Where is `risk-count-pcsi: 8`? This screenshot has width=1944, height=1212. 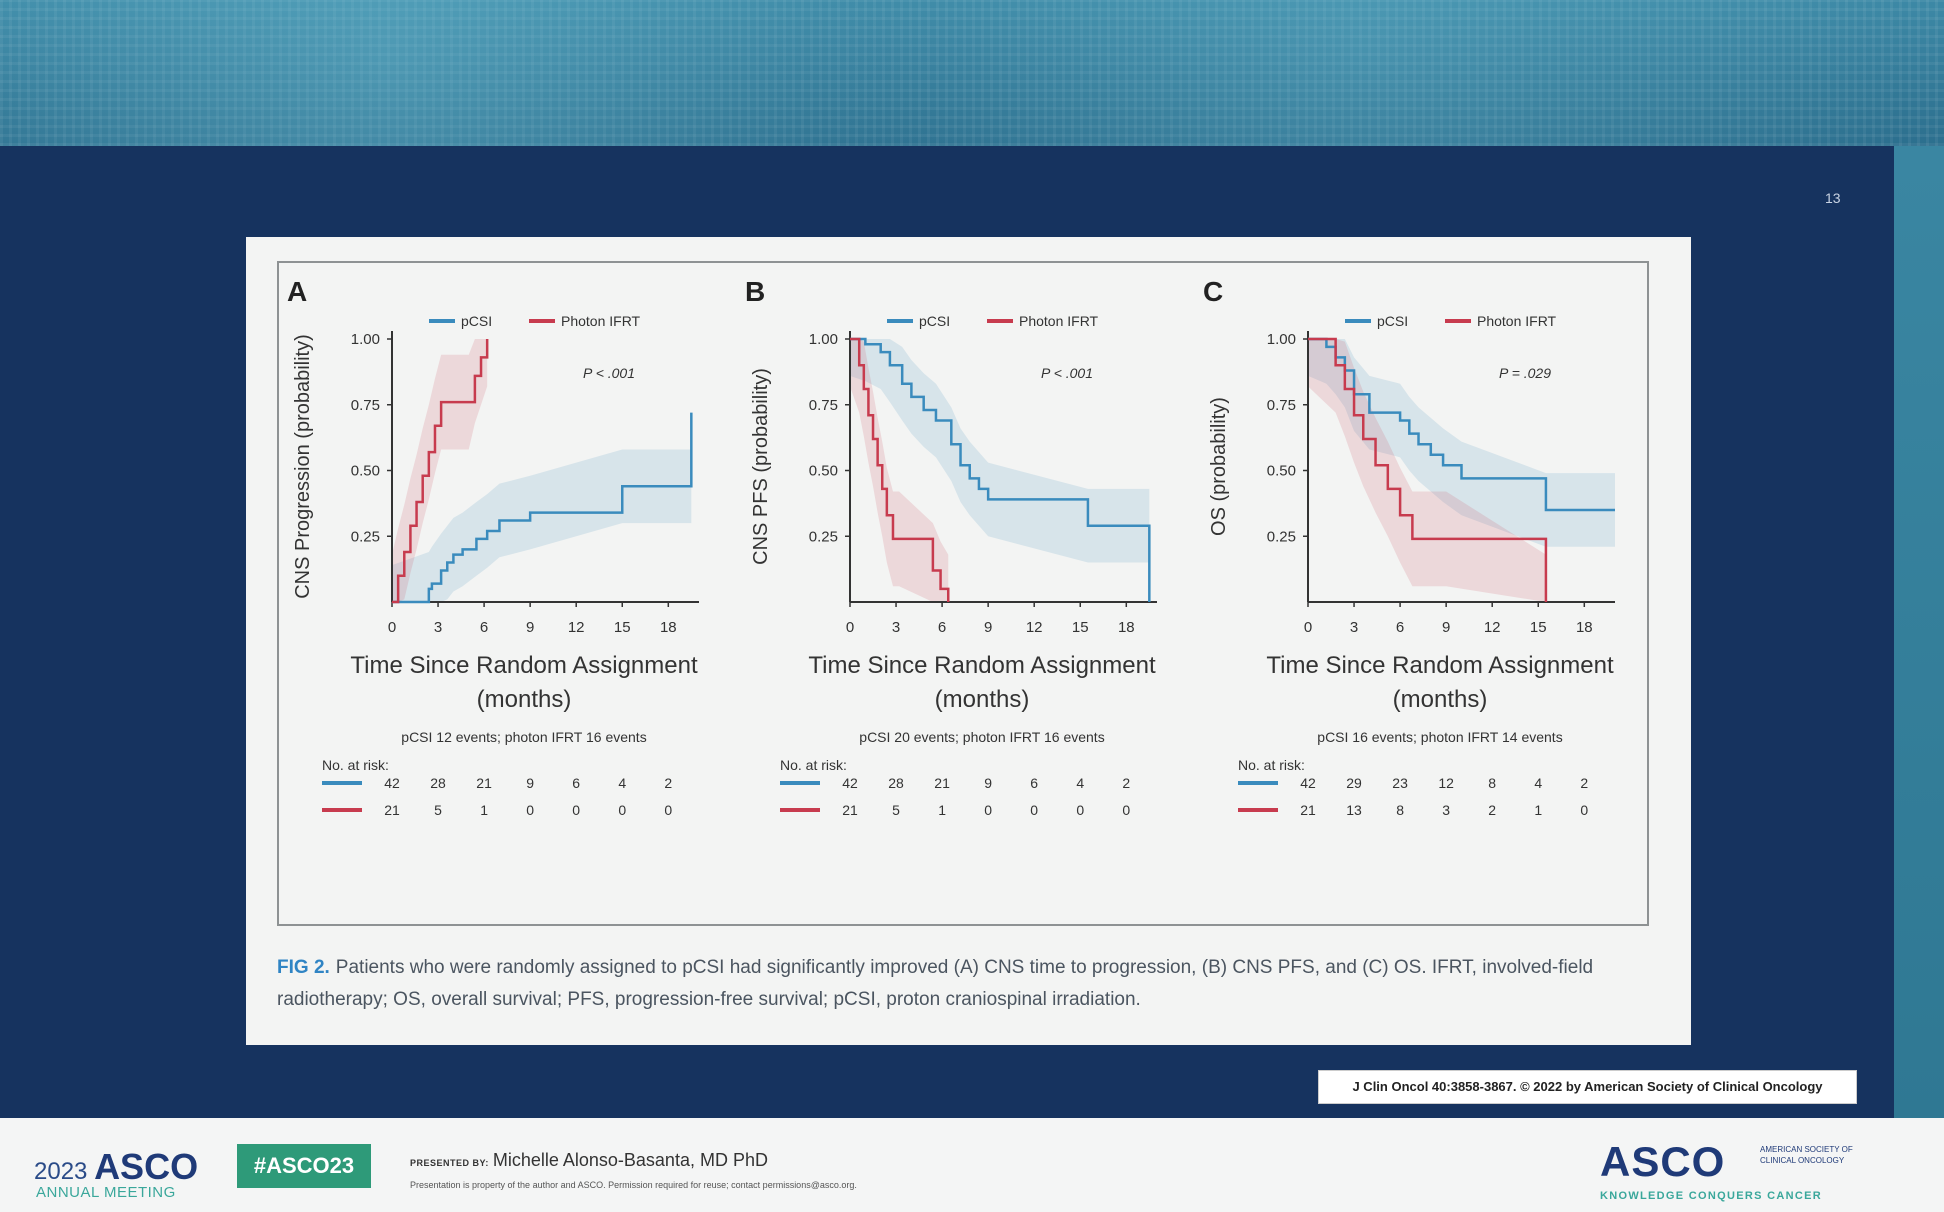 risk-count-pcsi: 8 is located at coordinates (1492, 783).